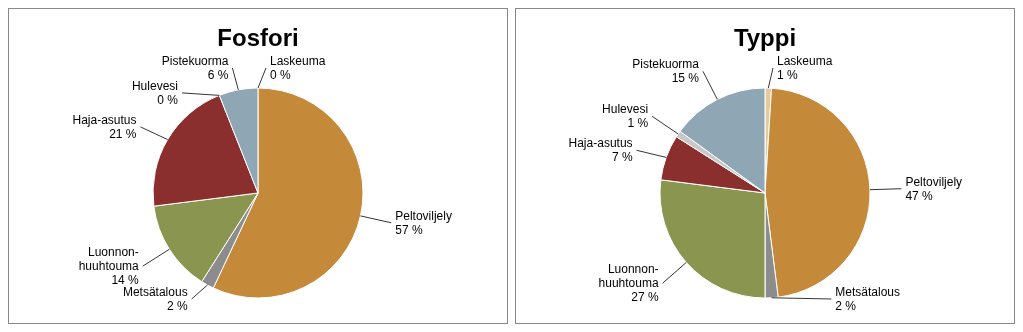 The image size is (1023, 332). I want to click on data-label: 27 %, so click(645, 297).